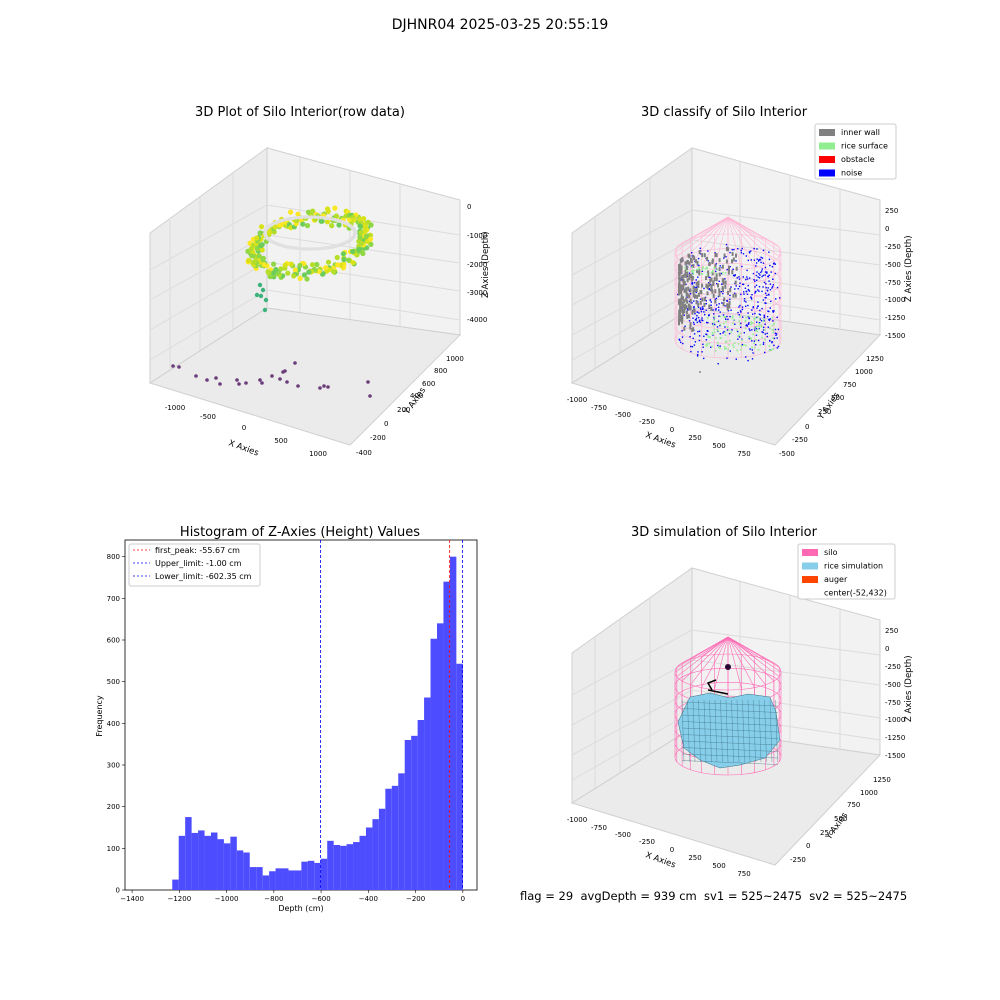 The height and width of the screenshot is (1000, 1000). I want to click on z-tick-label: 0, so click(887, 229).